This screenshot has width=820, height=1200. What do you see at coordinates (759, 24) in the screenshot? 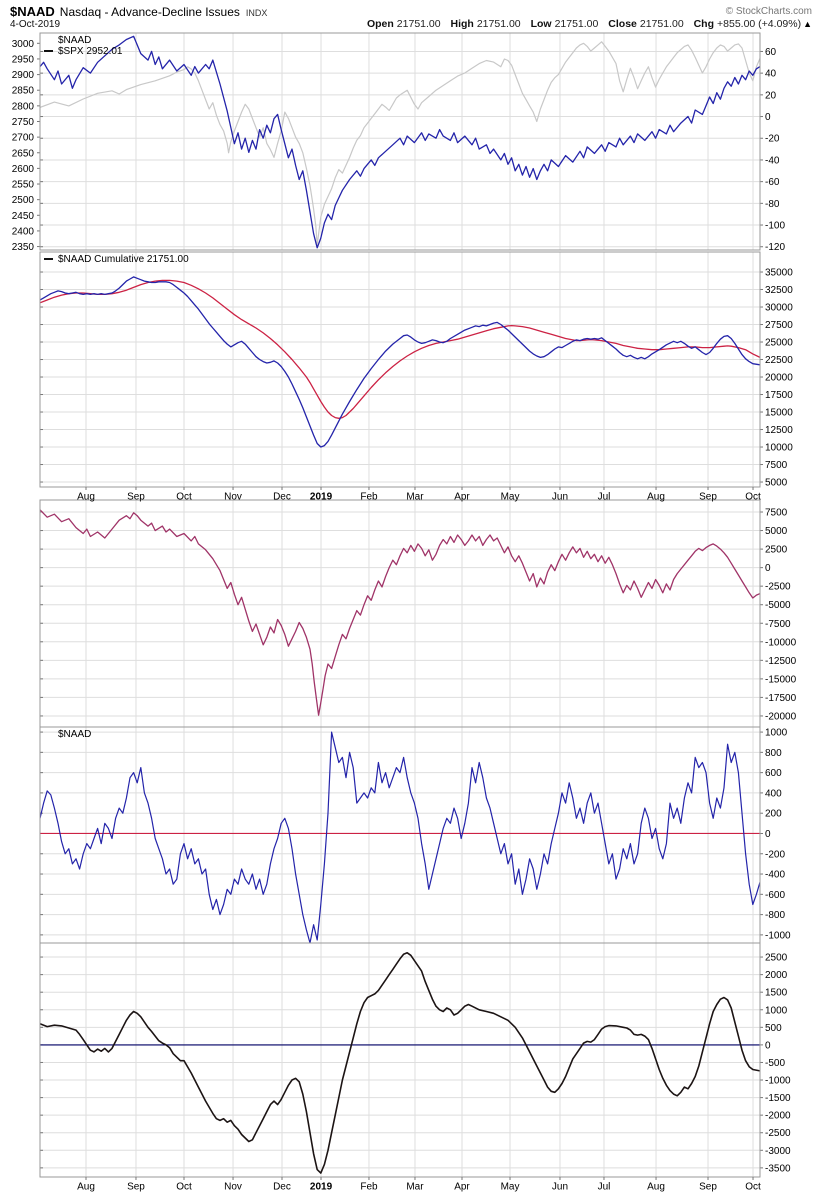
I see `chg-value: +855.00 (+4.09%)` at bounding box center [759, 24].